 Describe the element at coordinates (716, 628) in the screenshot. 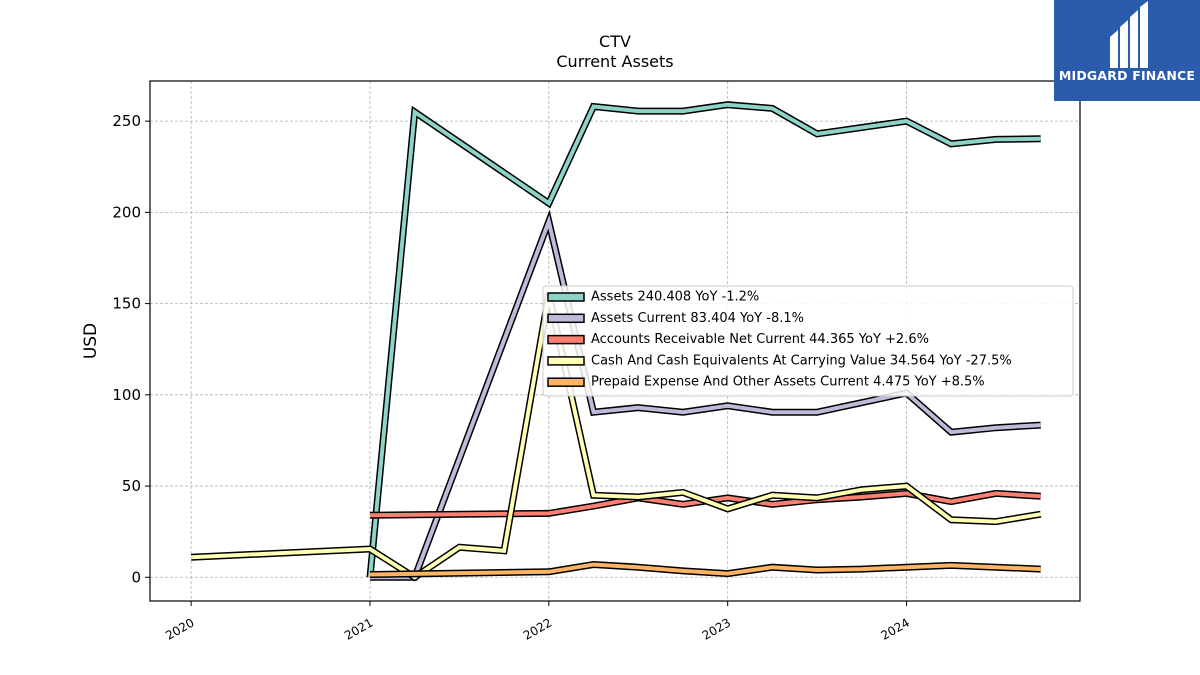

I see `x-tick-label: 2023` at that location.